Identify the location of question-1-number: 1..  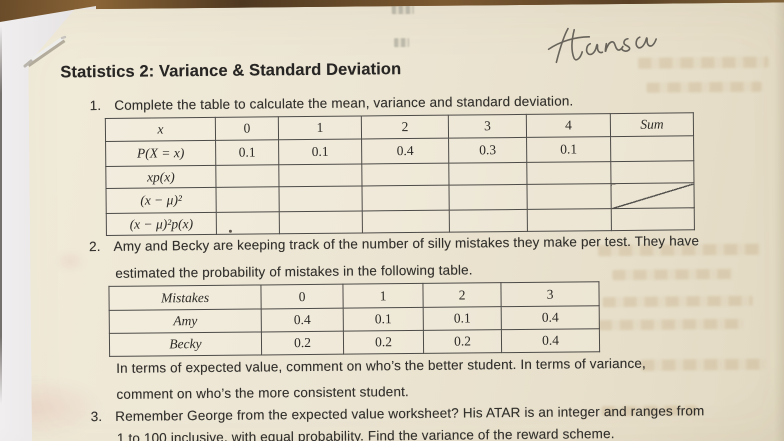
(95, 105).